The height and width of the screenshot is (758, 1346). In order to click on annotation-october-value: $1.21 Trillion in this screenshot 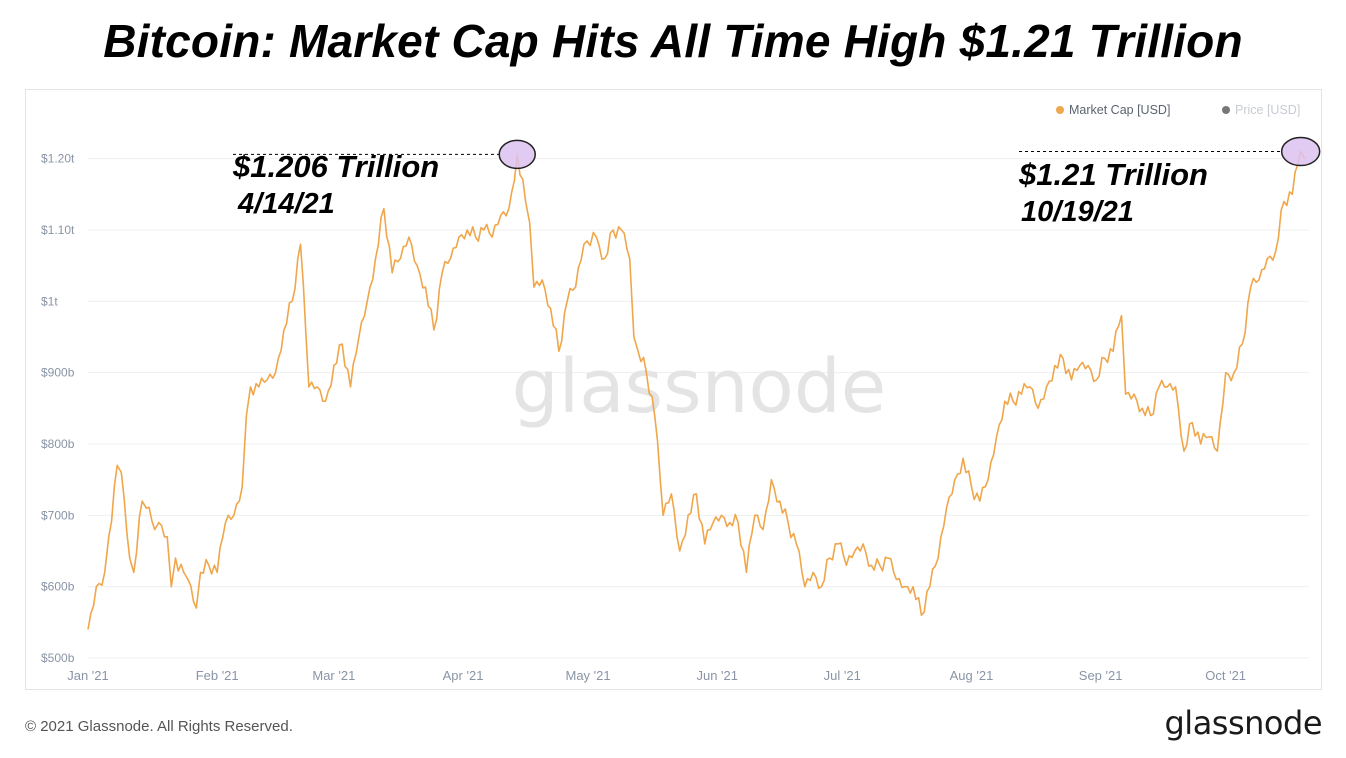, I will do `click(1113, 174)`.